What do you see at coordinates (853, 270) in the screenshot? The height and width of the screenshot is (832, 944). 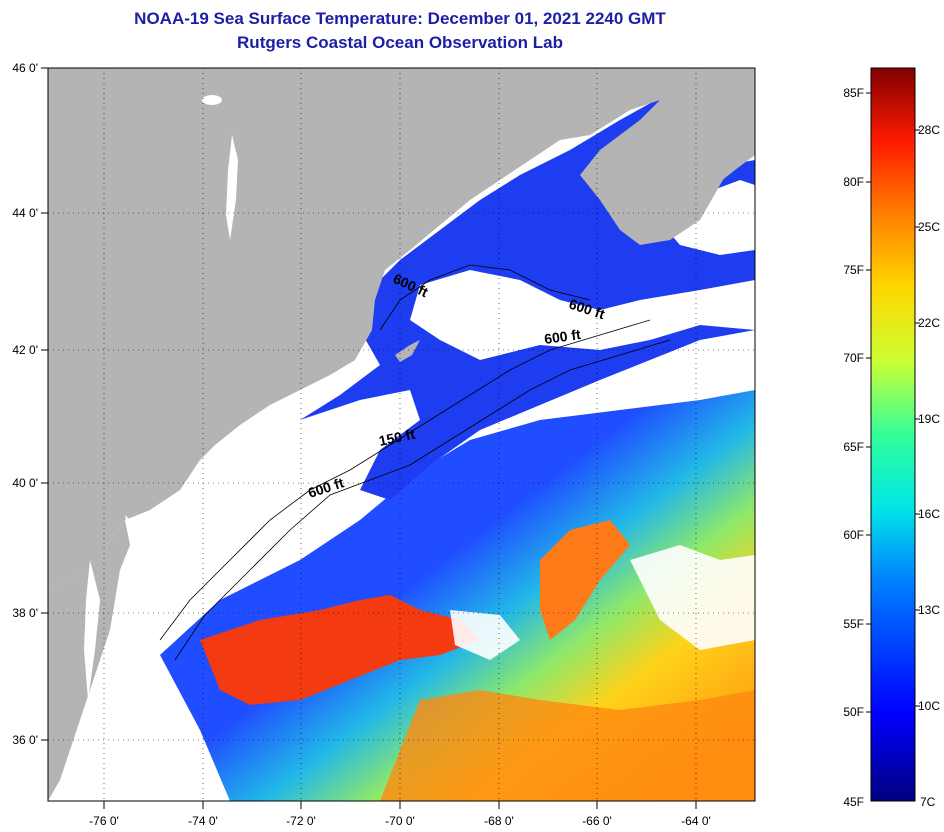 I see `colorbar-f-label: 75F` at bounding box center [853, 270].